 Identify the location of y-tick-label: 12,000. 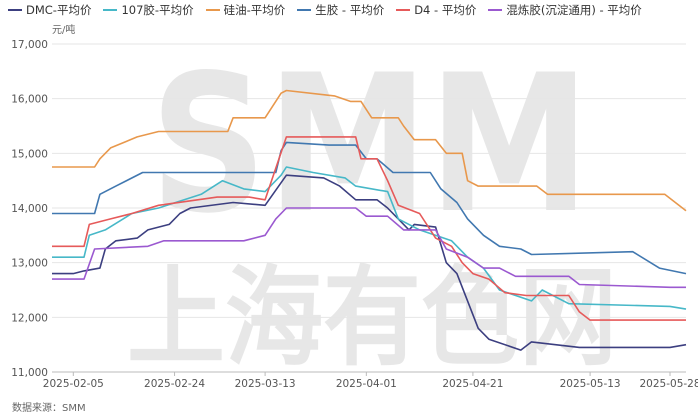
(29, 318).